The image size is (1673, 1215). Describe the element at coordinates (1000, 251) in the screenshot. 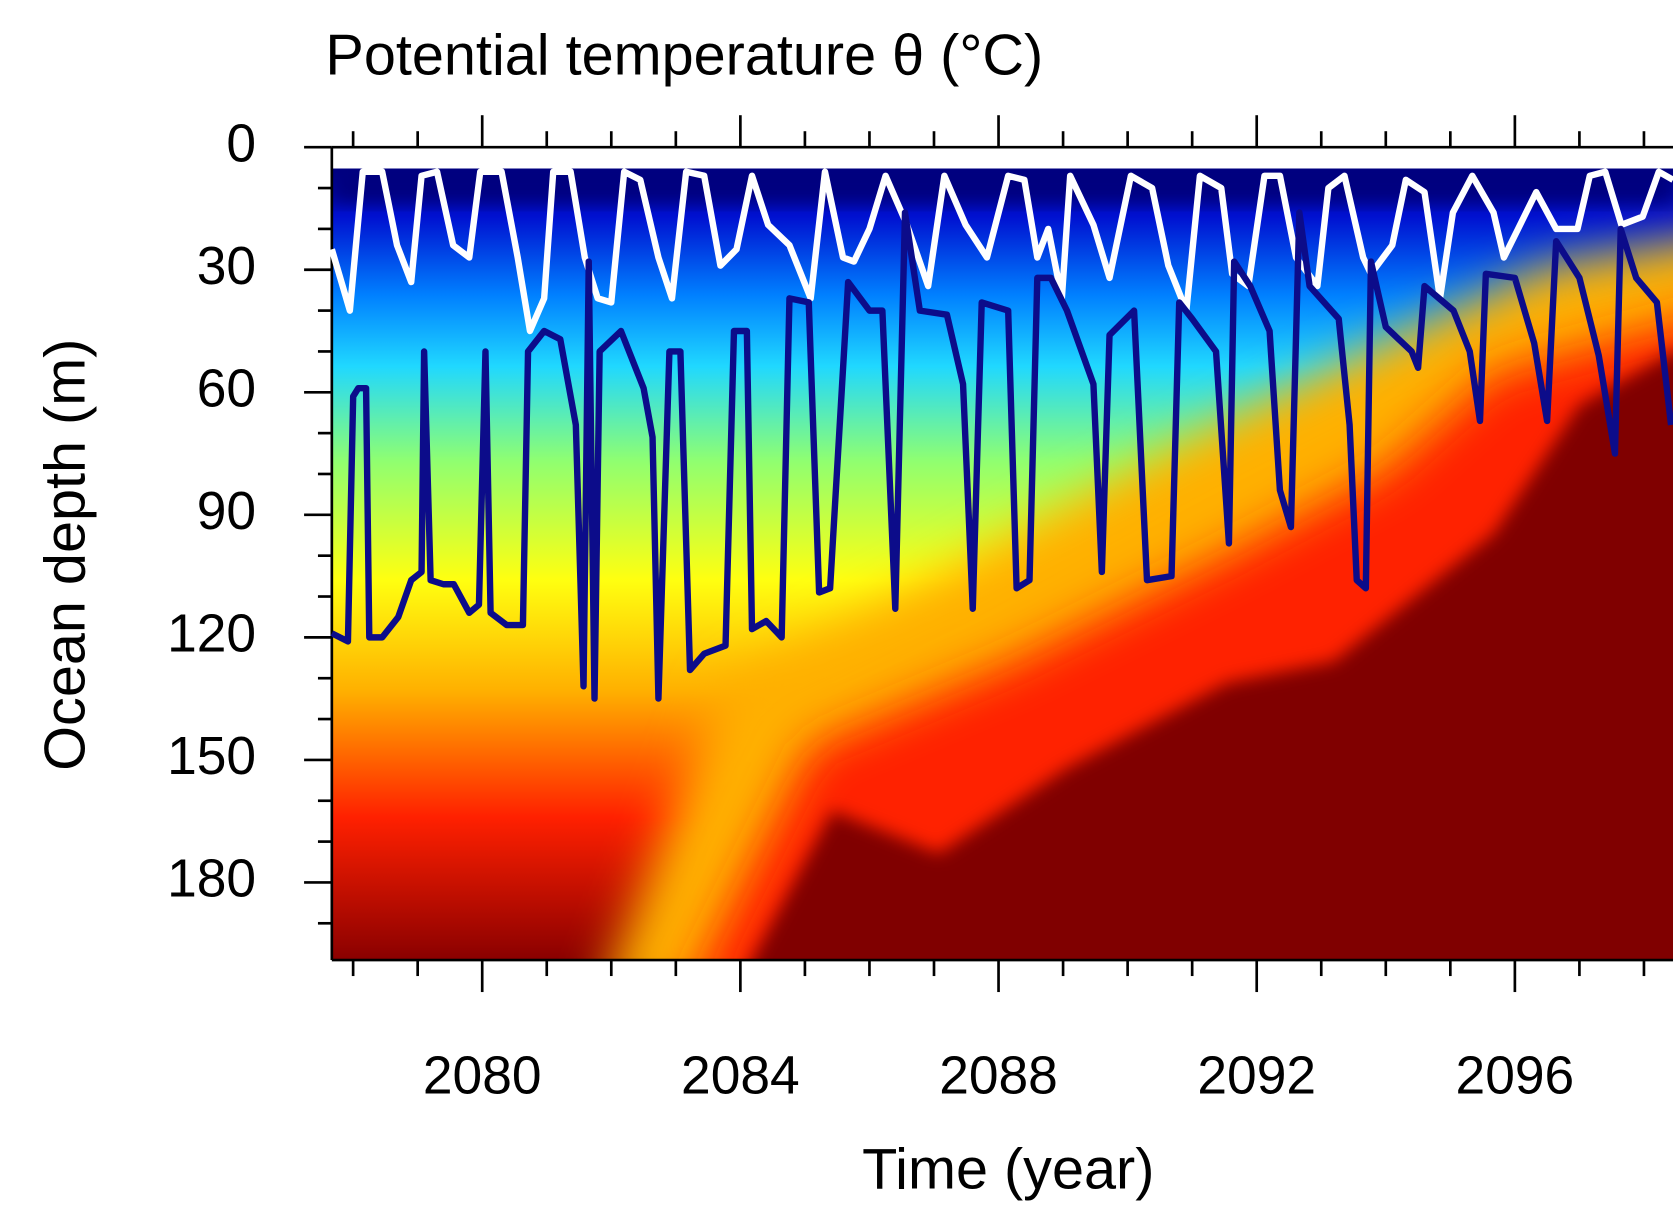

I see `series-line` at that location.